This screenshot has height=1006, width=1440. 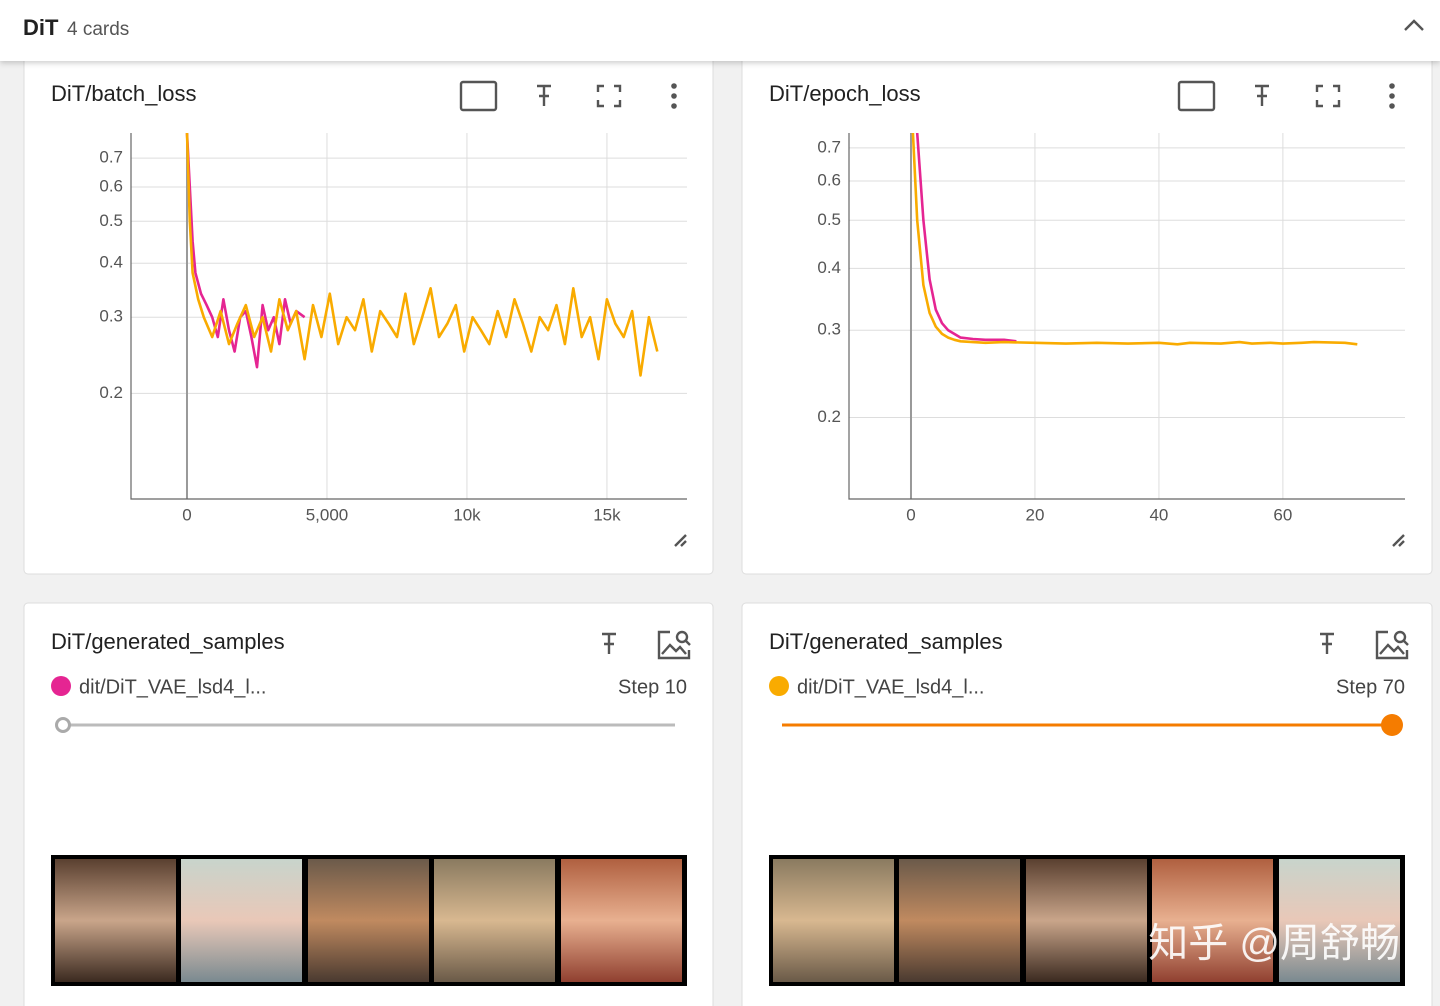 What do you see at coordinates (1414, 25) in the screenshot?
I see `collapse-icon` at bounding box center [1414, 25].